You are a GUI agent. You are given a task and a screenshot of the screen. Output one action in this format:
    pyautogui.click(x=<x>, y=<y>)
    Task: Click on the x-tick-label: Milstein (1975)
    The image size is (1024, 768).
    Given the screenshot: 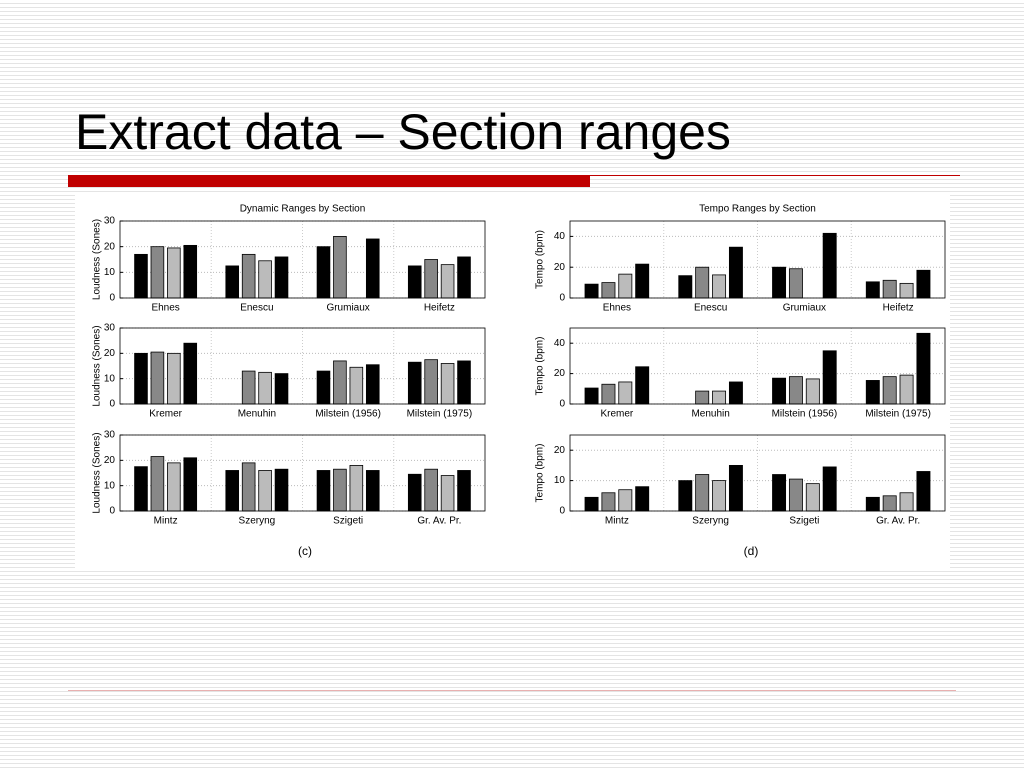 What is the action you would take?
    pyautogui.click(x=898, y=414)
    